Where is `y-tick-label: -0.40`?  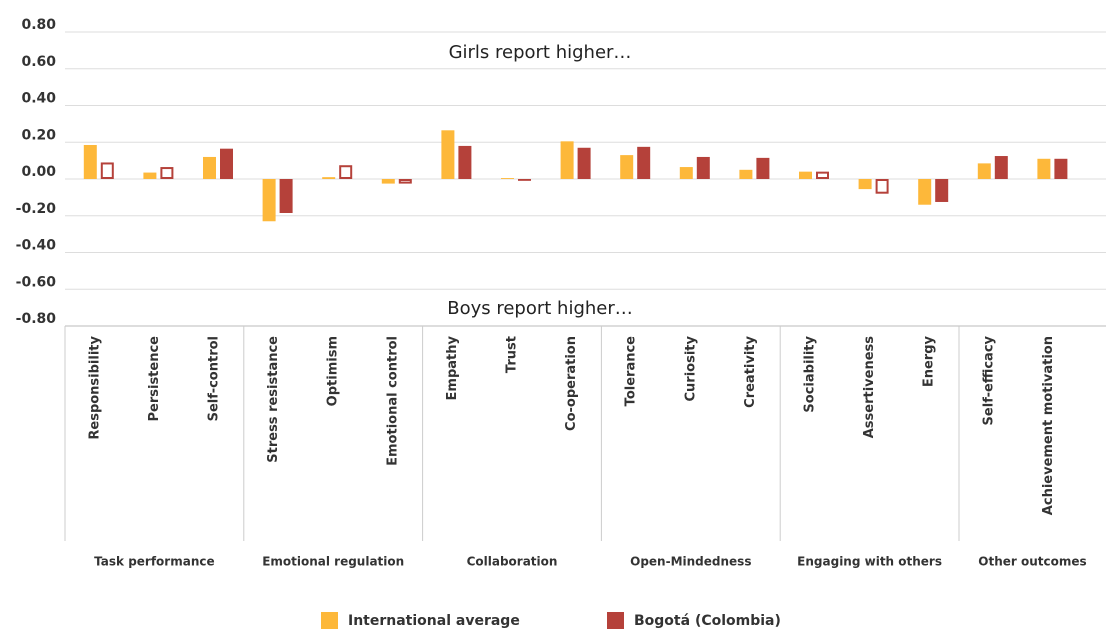
y-tick-label: -0.40 is located at coordinates (36, 246).